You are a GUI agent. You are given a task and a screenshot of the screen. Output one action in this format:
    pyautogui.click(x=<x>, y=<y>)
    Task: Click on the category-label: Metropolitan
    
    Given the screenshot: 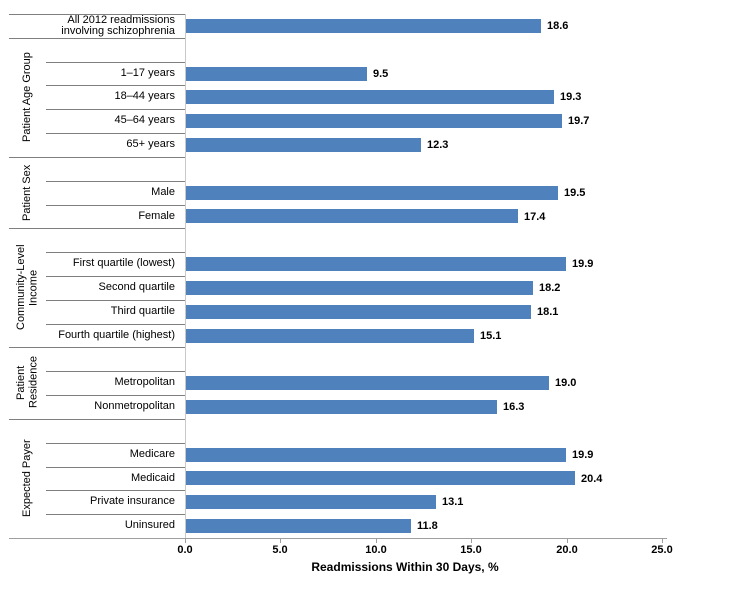 What is the action you would take?
    pyautogui.click(x=144, y=382)
    